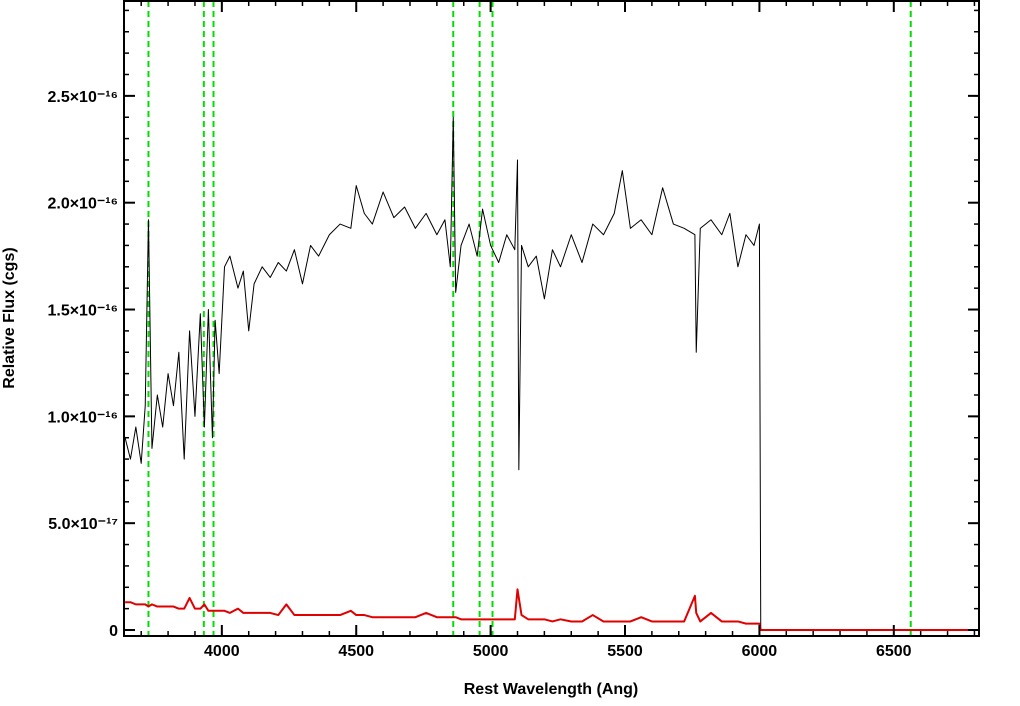 This screenshot has height=706, width=1020. What do you see at coordinates (356, 651) in the screenshot?
I see `x-tick-label: 4500` at bounding box center [356, 651].